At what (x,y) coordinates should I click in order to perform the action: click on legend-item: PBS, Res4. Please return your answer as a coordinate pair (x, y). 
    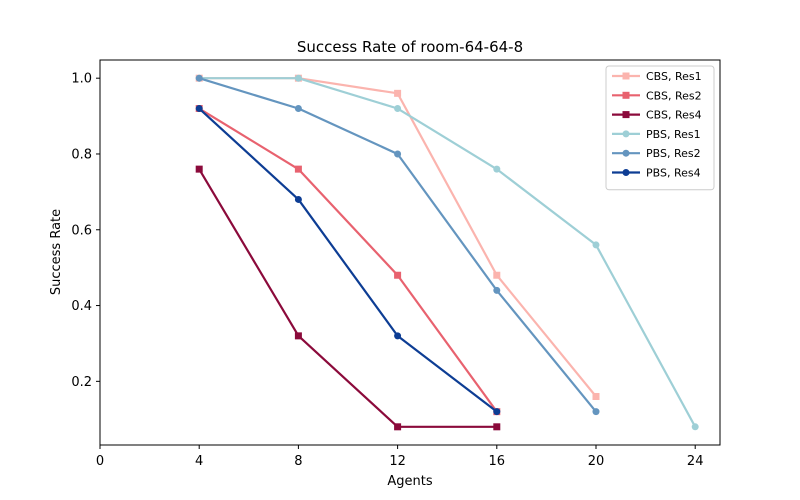
    Looking at the image, I should click on (656, 173).